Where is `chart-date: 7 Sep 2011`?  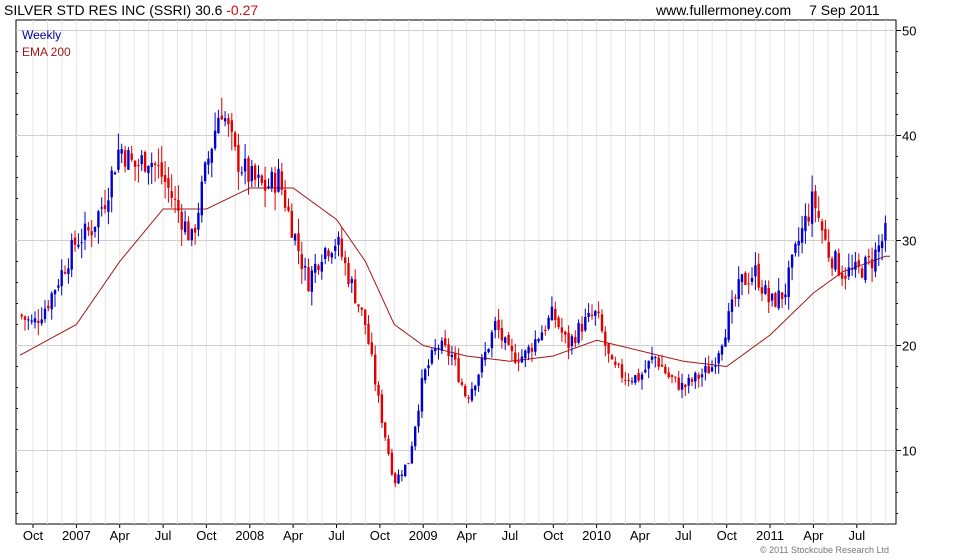
chart-date: 7 Sep 2011 is located at coordinates (844, 10).